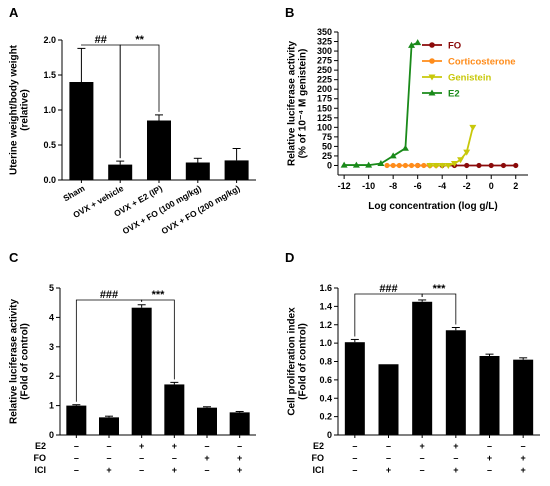  I want to click on y-tick-label: 0.4, so click(325, 398).